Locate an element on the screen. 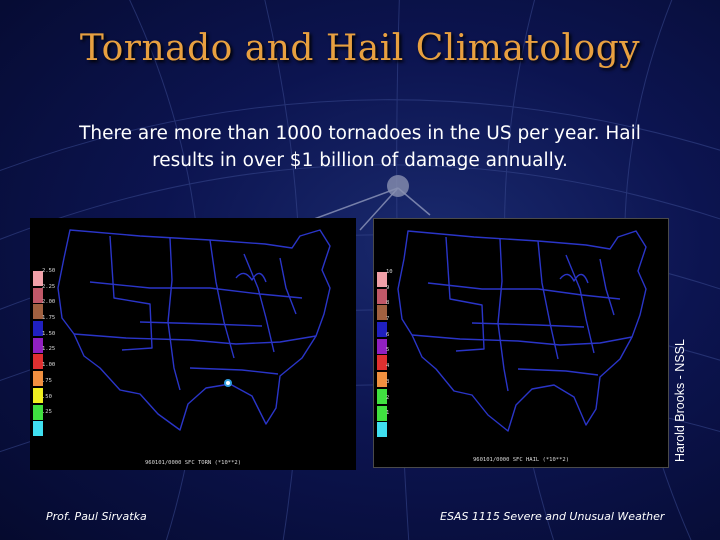  legend-label: 1.00 is located at coordinates (49, 365).